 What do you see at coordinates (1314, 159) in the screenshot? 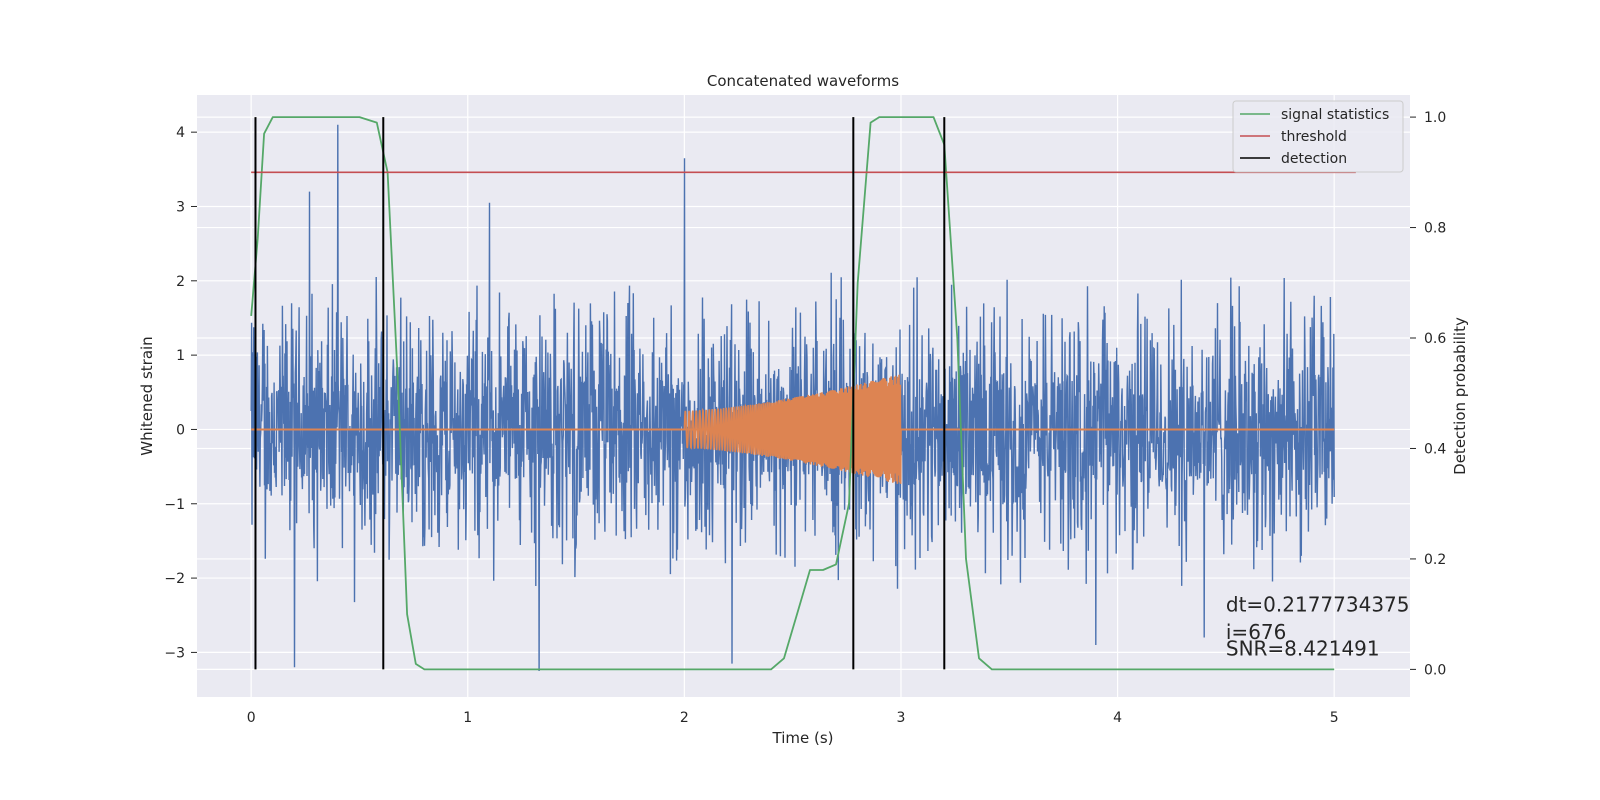
I see `legend-label-detection: detection` at bounding box center [1314, 159].